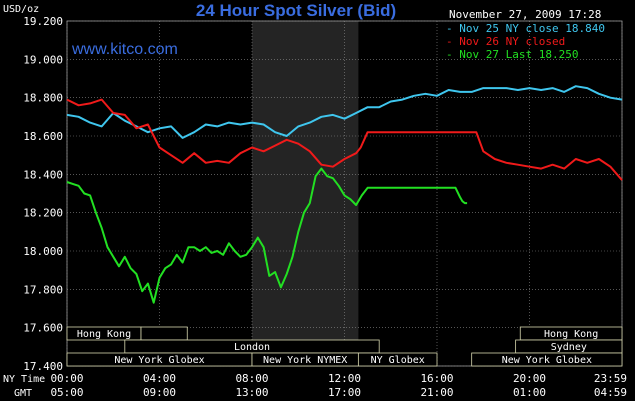 The height and width of the screenshot is (401, 635). I want to click on x-tick-label-gmt: 01:00, so click(529, 392).